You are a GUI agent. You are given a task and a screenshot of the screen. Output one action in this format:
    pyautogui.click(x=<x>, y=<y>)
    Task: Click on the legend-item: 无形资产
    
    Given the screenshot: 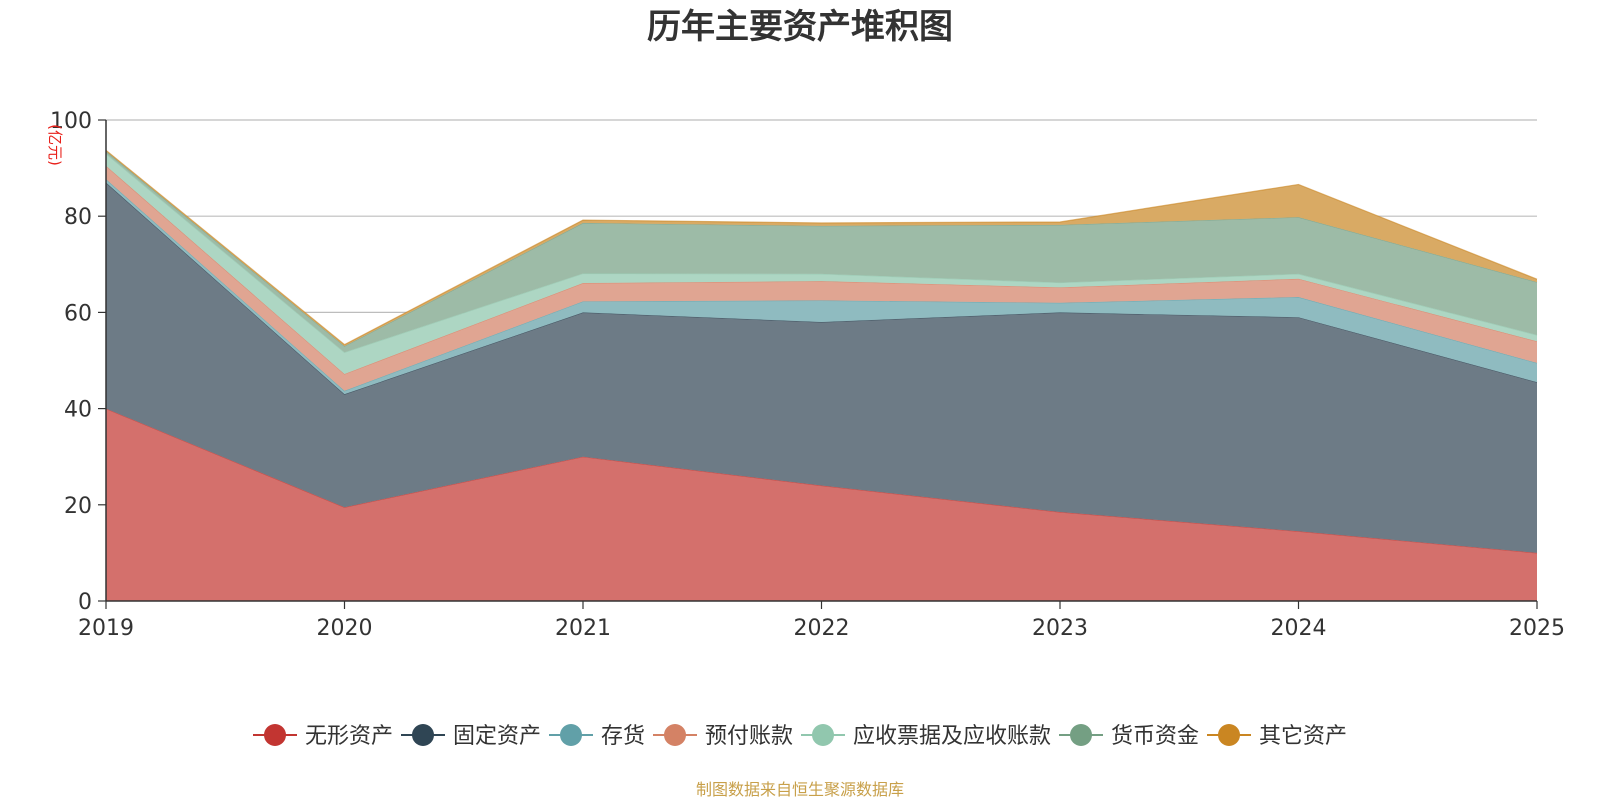 What is the action you would take?
    pyautogui.click(x=323, y=736)
    